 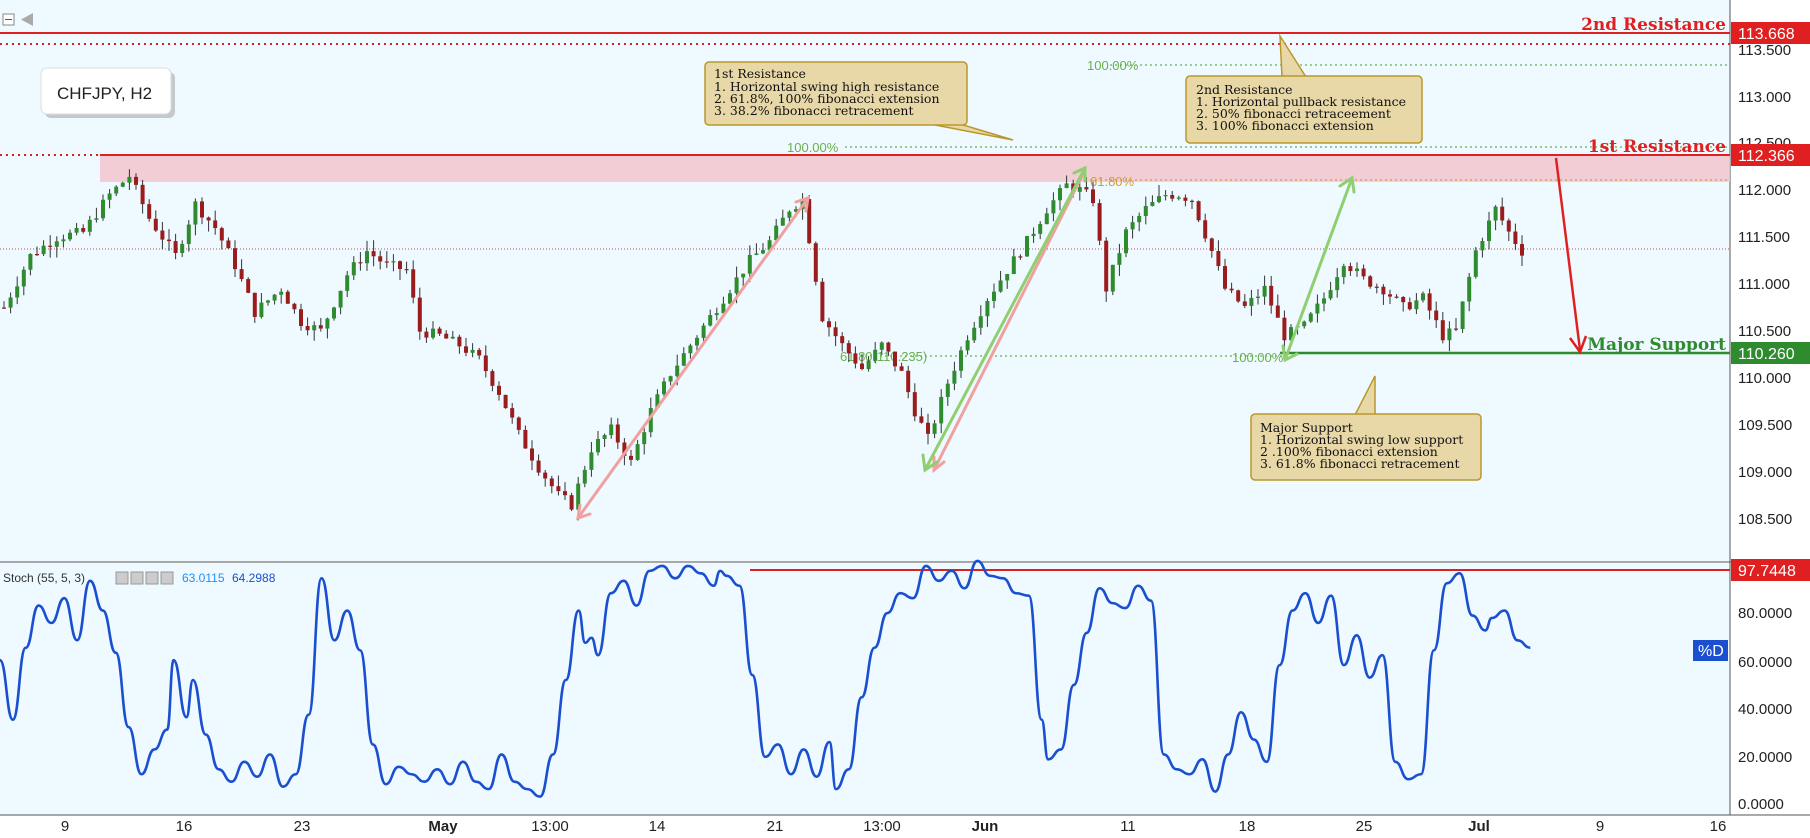 I want to click on second-resistance-callout-line-3: 3. 100% fibonacci extension, so click(x=1285, y=125).